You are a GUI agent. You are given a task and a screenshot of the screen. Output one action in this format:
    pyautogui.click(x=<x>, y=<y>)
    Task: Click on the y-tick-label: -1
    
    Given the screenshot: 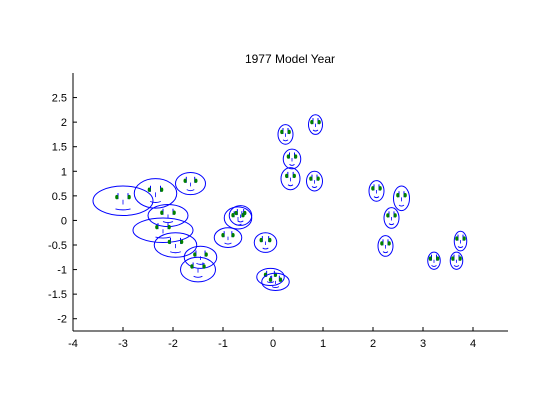 What is the action you would take?
    pyautogui.click(x=62, y=271)
    